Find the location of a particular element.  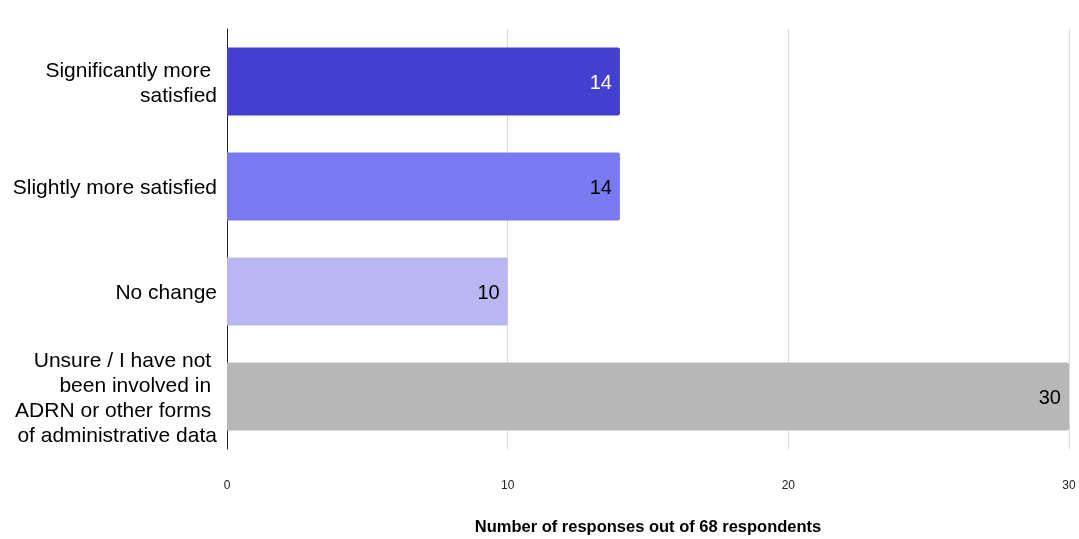

x-tick-label: 20 is located at coordinates (788, 485).